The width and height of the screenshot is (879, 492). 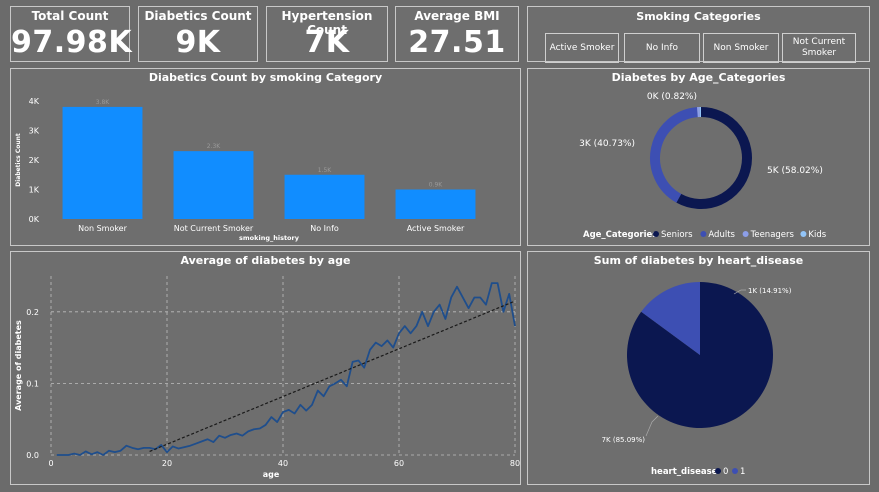 I want to click on x-axis-label: age, so click(x=271, y=474).